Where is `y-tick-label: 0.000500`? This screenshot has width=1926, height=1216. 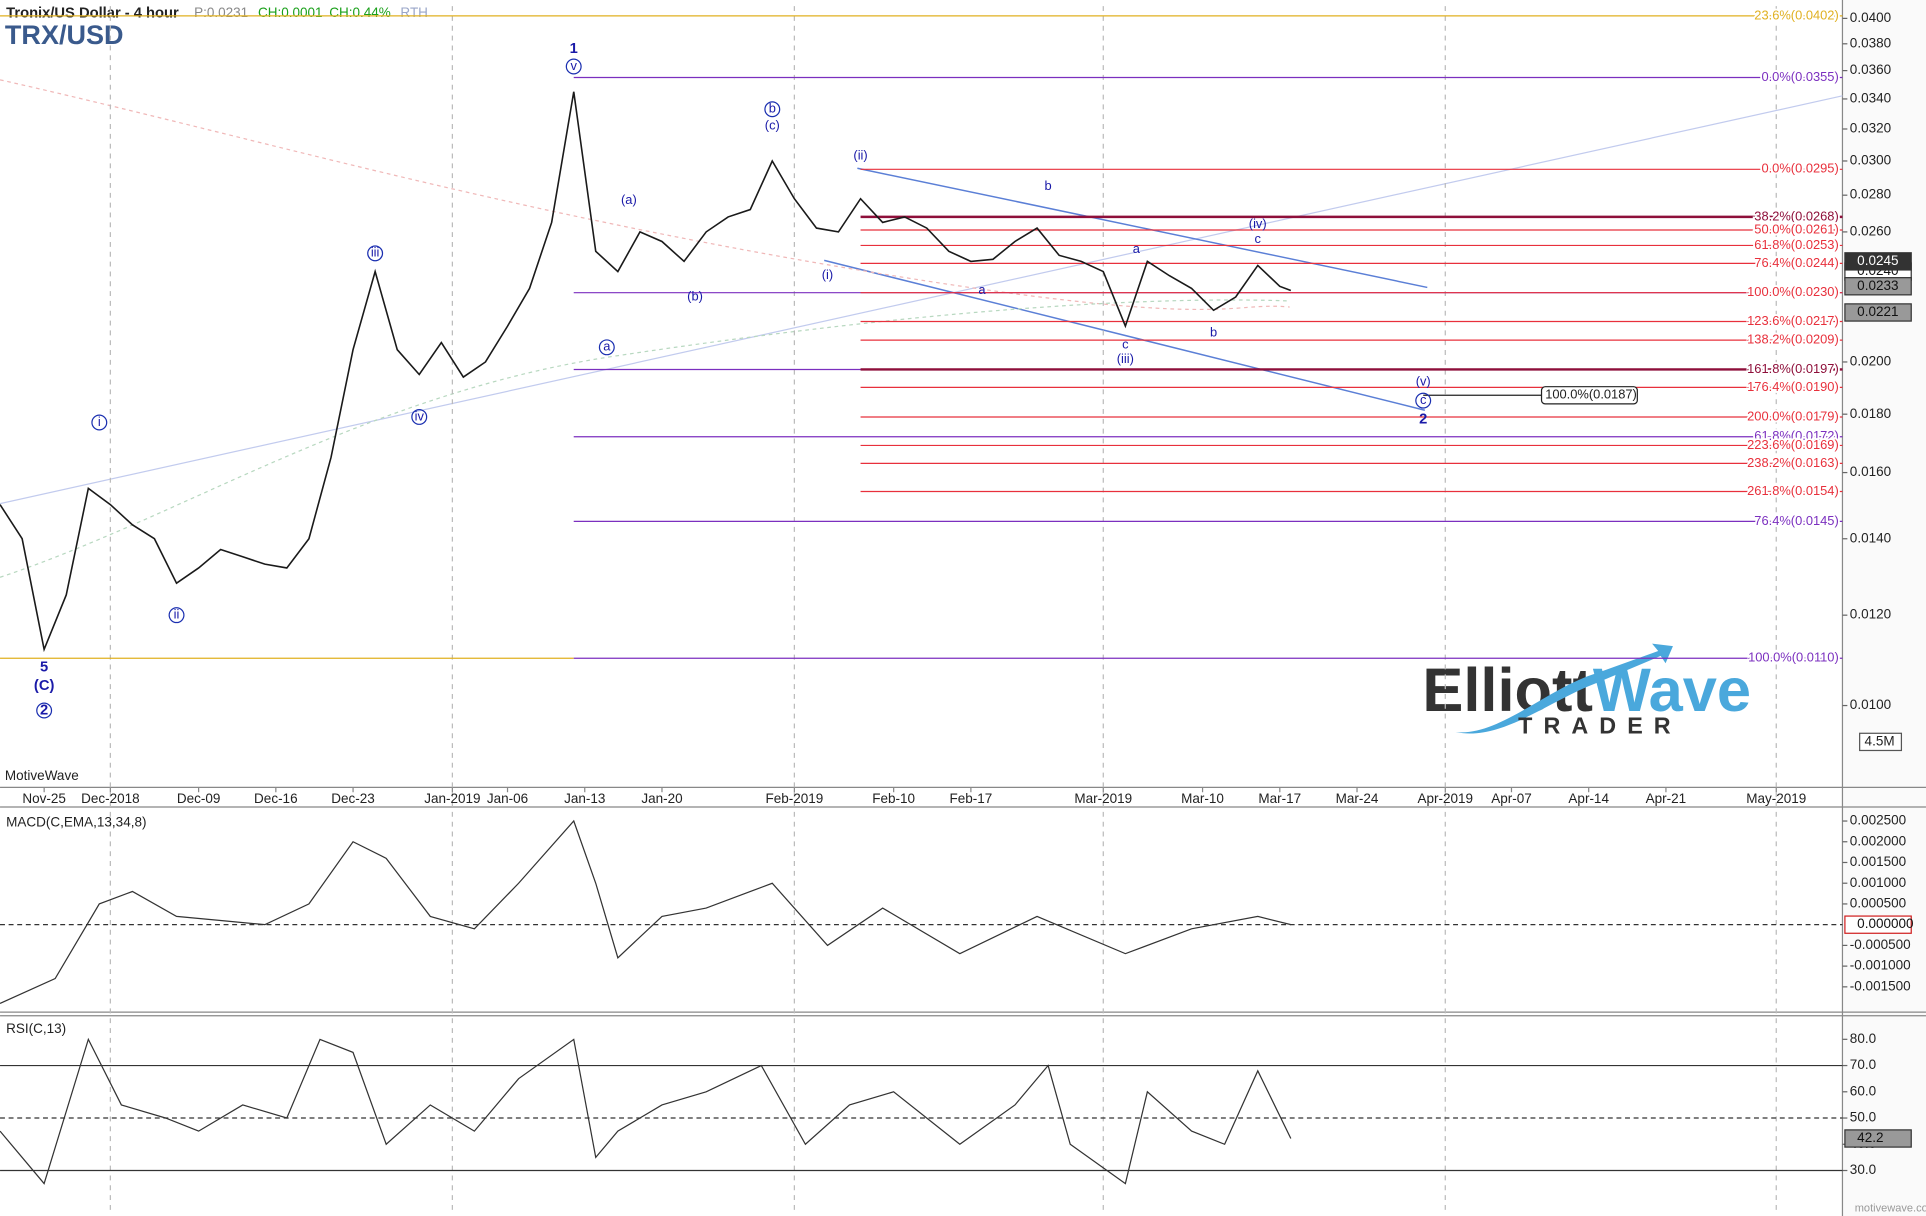 y-tick-label: 0.000500 is located at coordinates (1878, 903).